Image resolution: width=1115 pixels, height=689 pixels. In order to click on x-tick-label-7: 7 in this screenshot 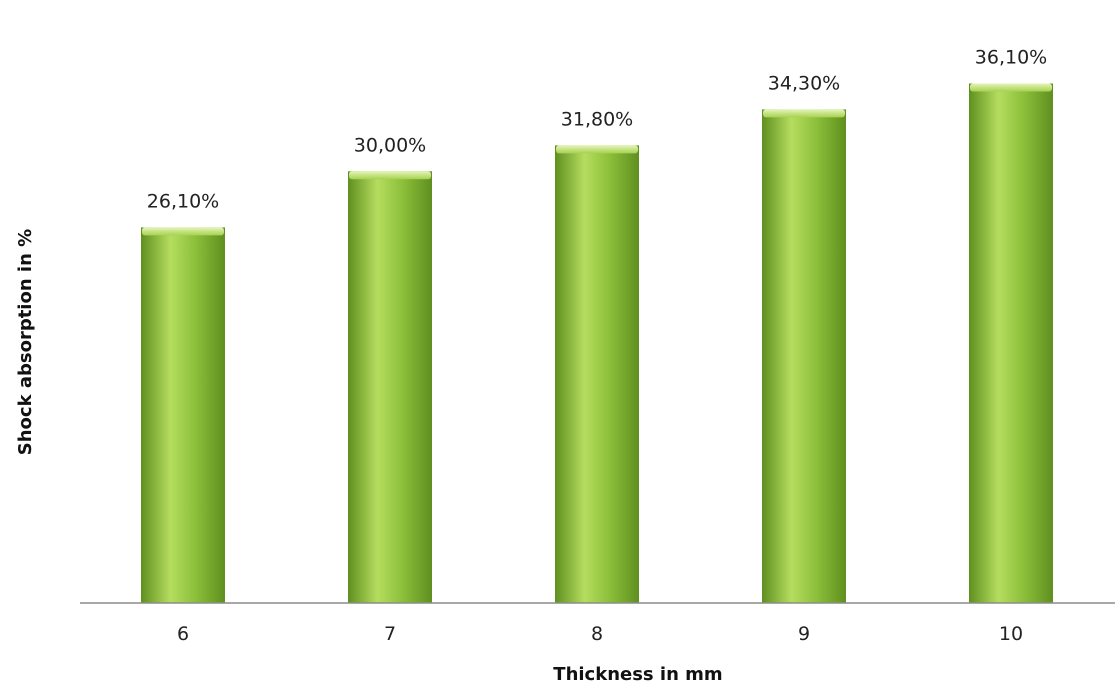, I will do `click(390, 634)`.